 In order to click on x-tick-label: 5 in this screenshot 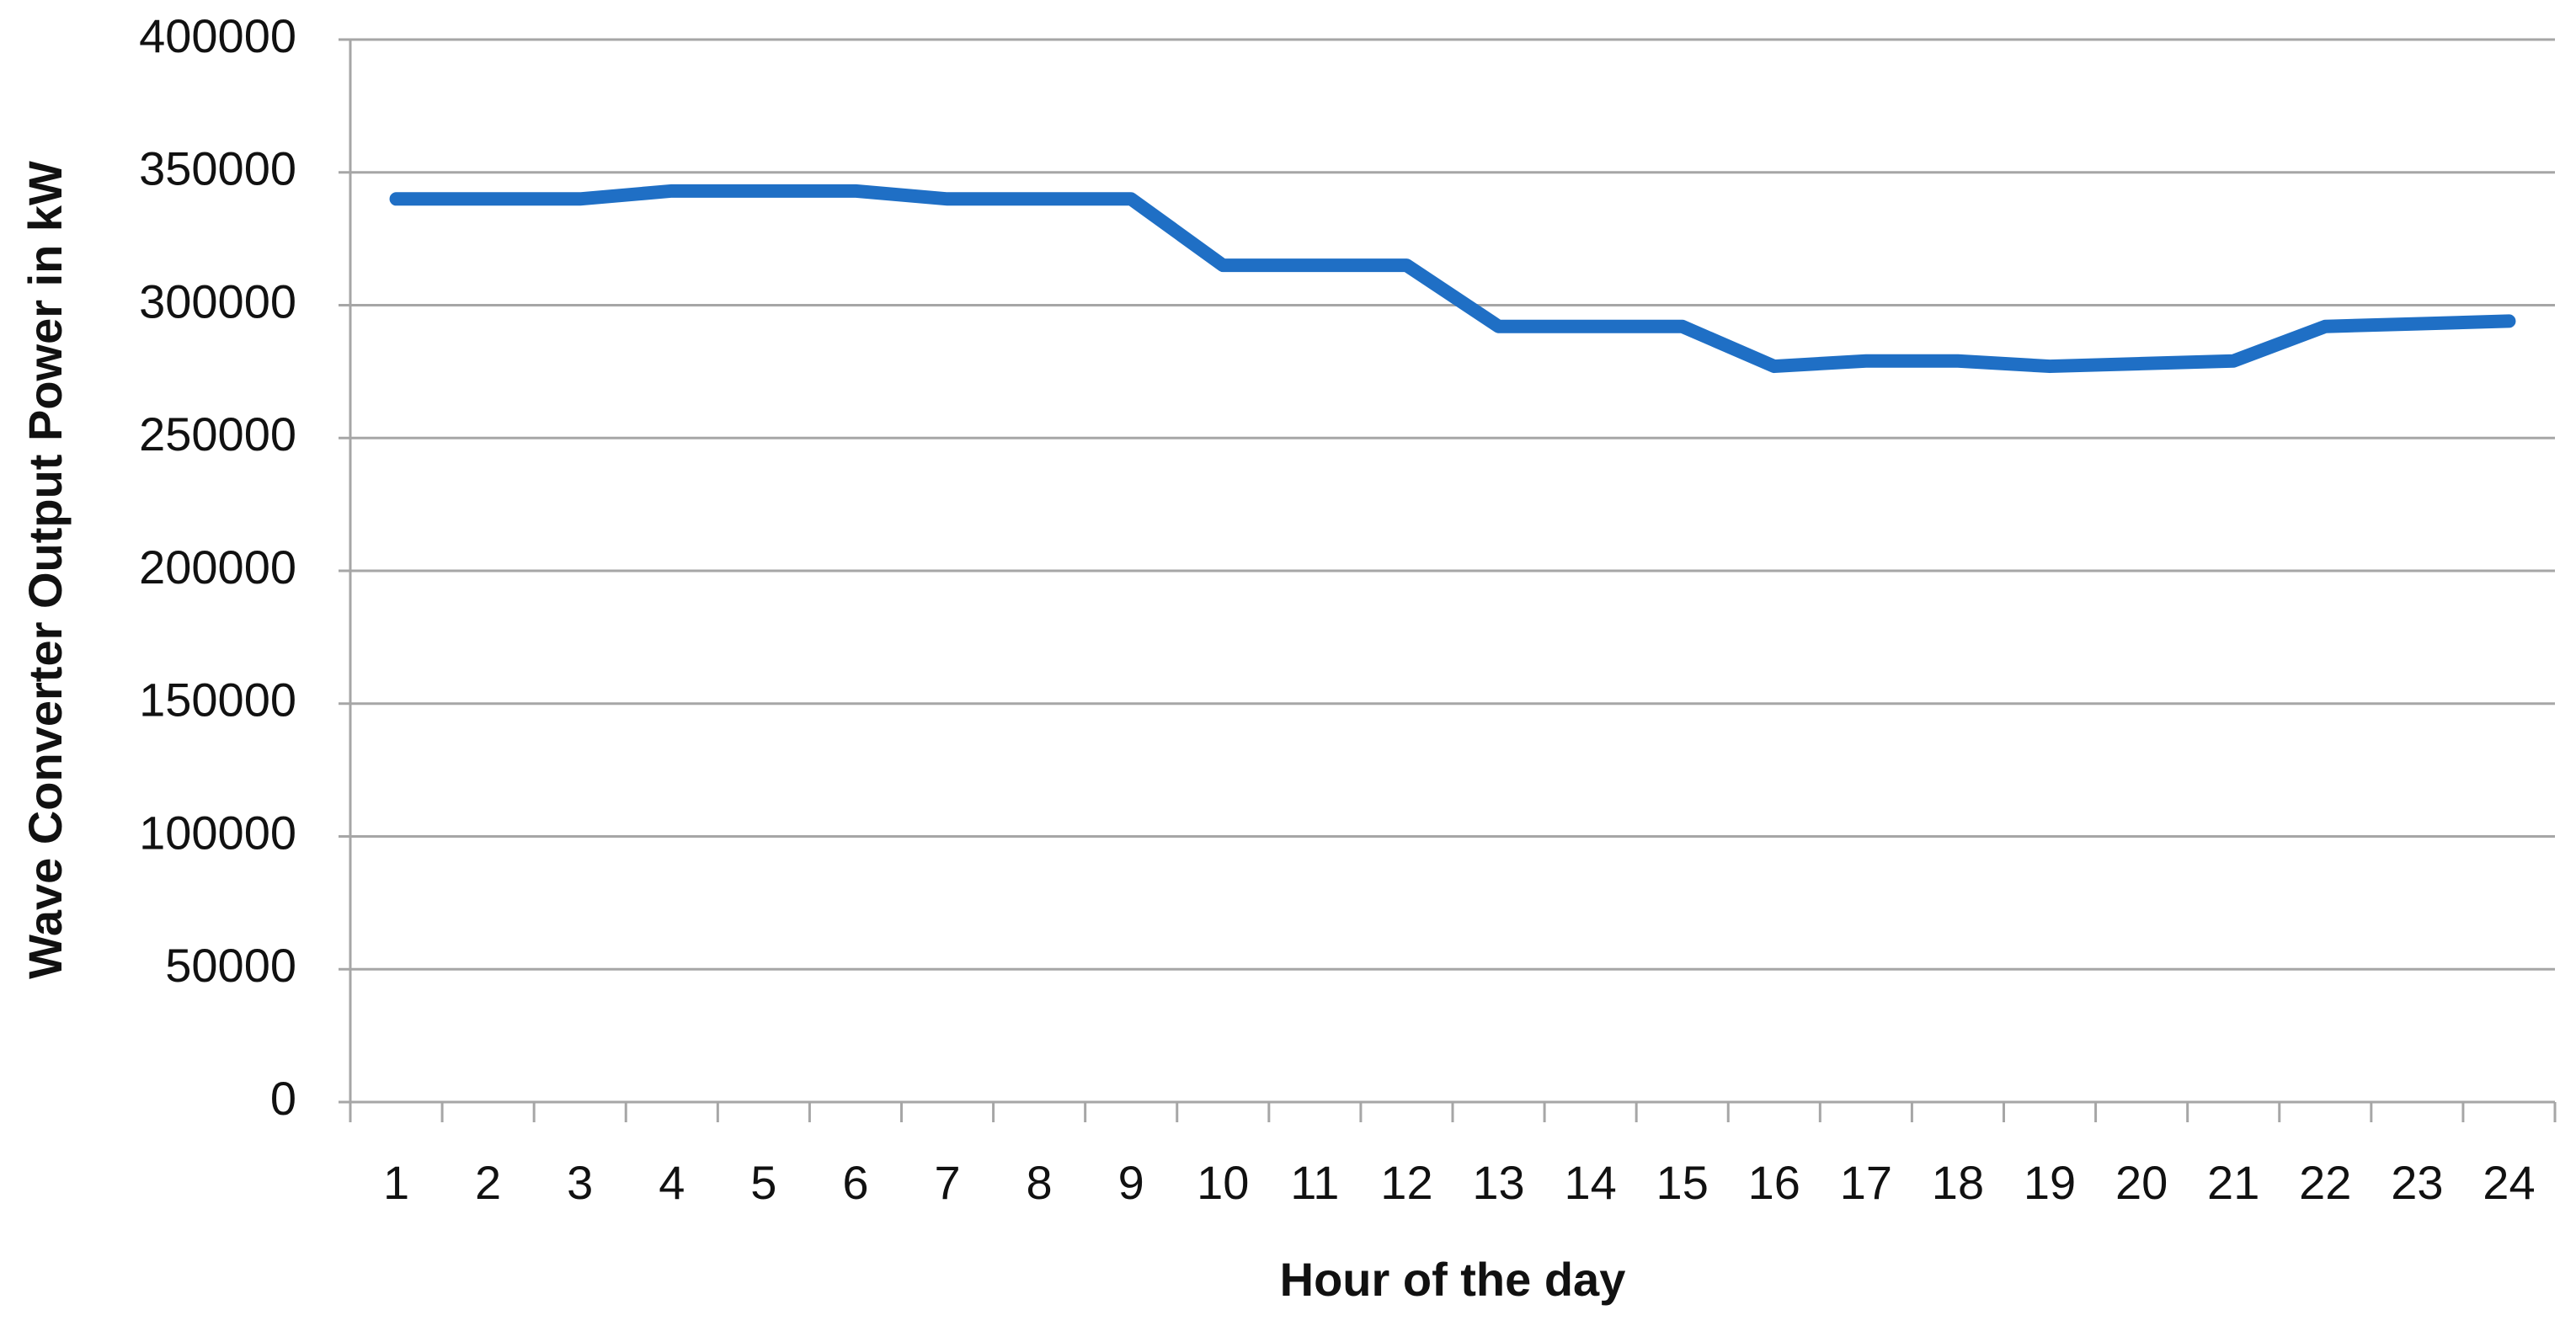, I will do `click(763, 1183)`.